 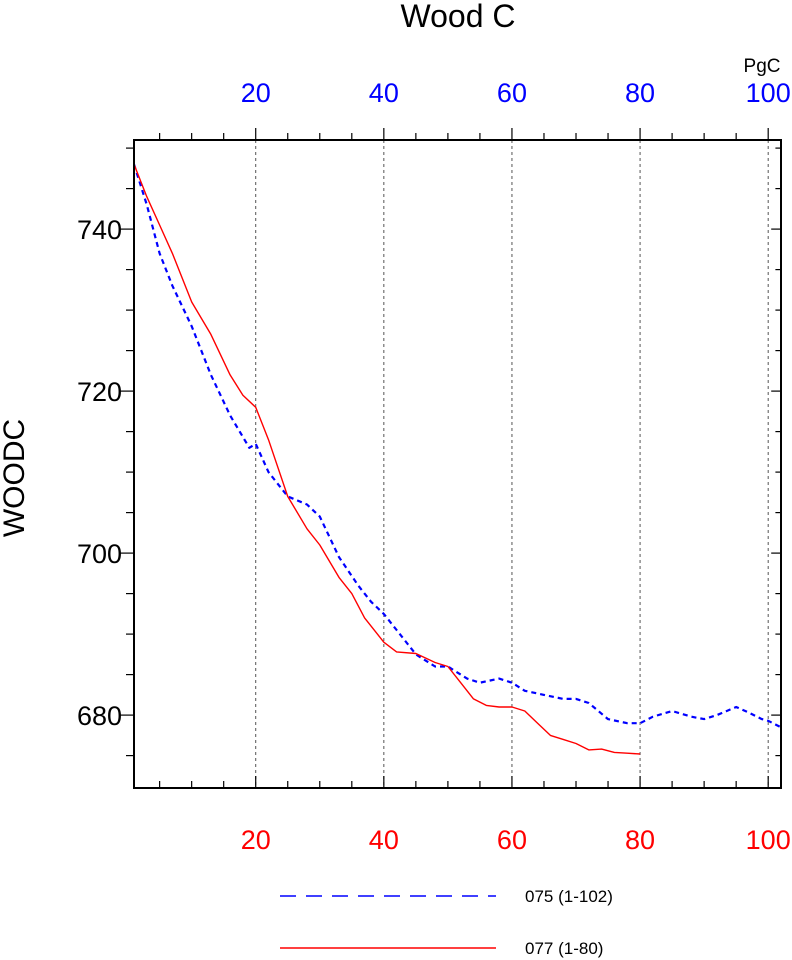 What do you see at coordinates (99, 716) in the screenshot?
I see `y-tick-label-0: 680` at bounding box center [99, 716].